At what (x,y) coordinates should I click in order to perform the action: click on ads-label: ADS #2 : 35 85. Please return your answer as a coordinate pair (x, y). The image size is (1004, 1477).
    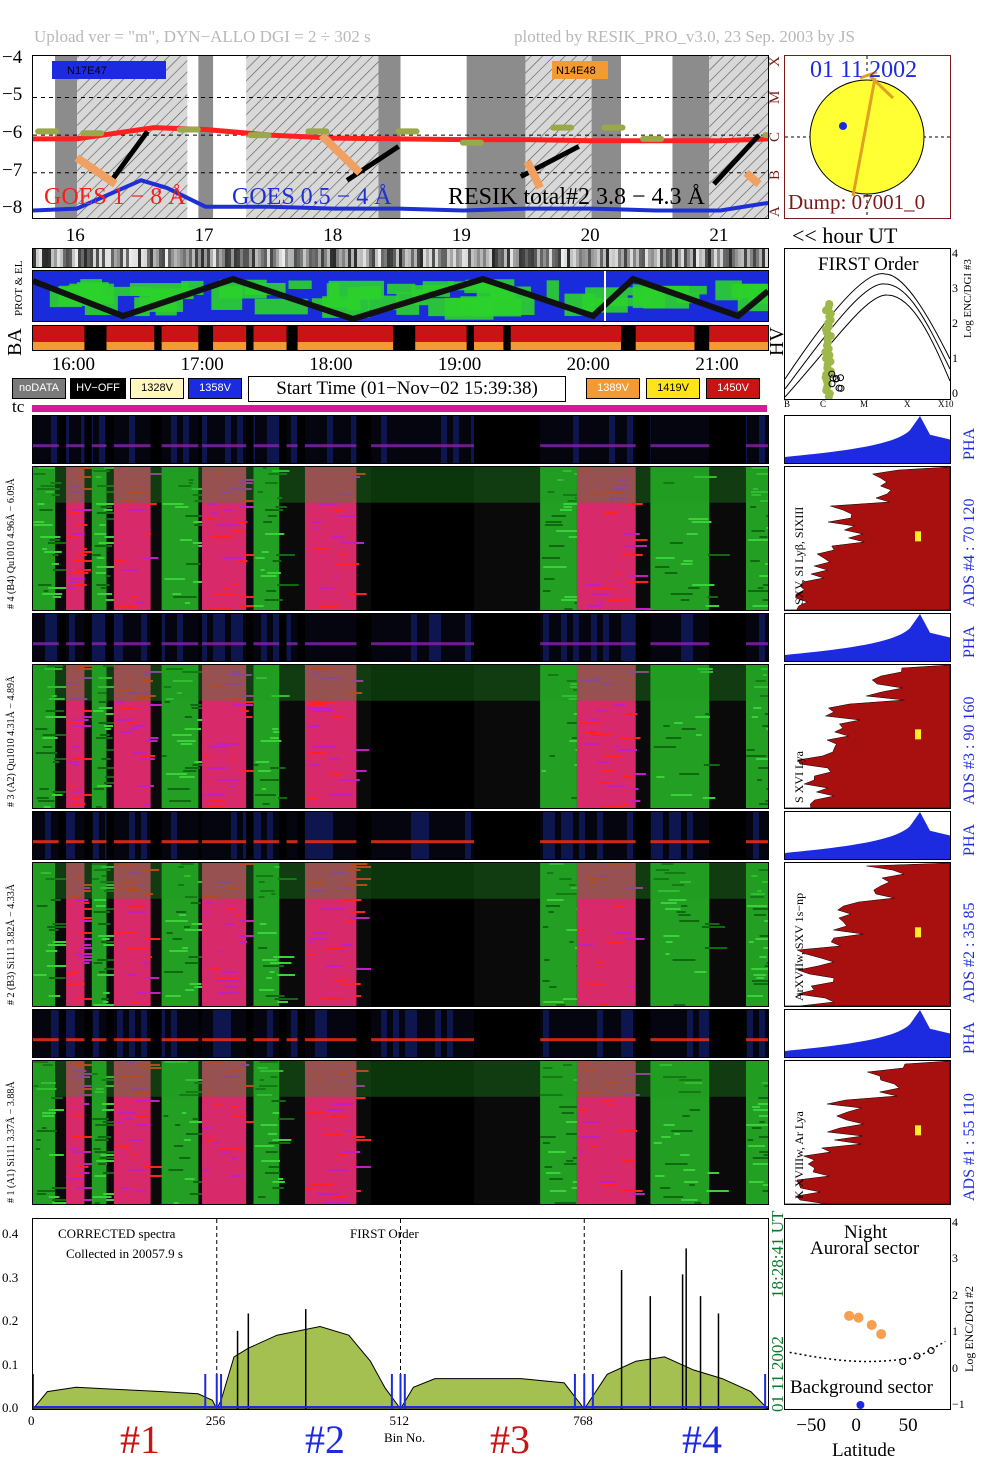
    Looking at the image, I should click on (969, 952).